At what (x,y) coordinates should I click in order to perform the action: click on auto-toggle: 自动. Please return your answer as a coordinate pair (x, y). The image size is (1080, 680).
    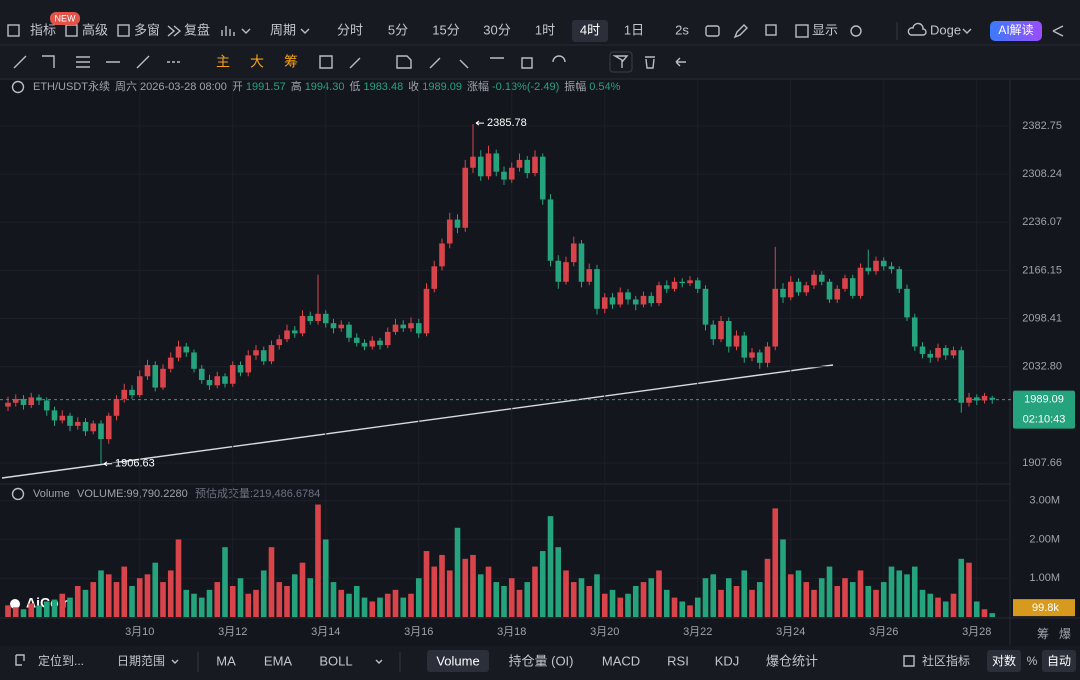
    Looking at the image, I should click on (1059, 661).